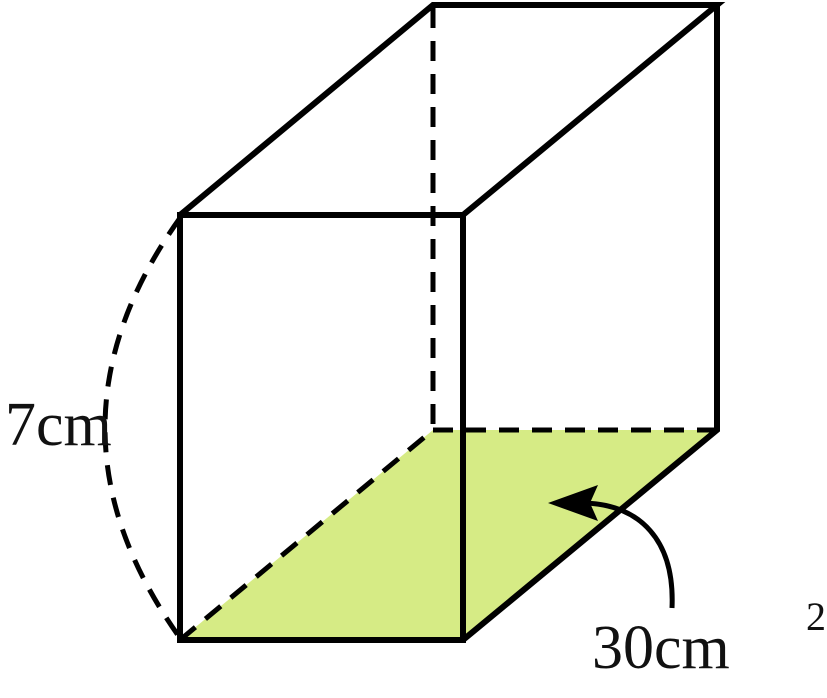 The width and height of the screenshot is (827, 698). What do you see at coordinates (661, 648) in the screenshot?
I see `area-label: 30cm` at bounding box center [661, 648].